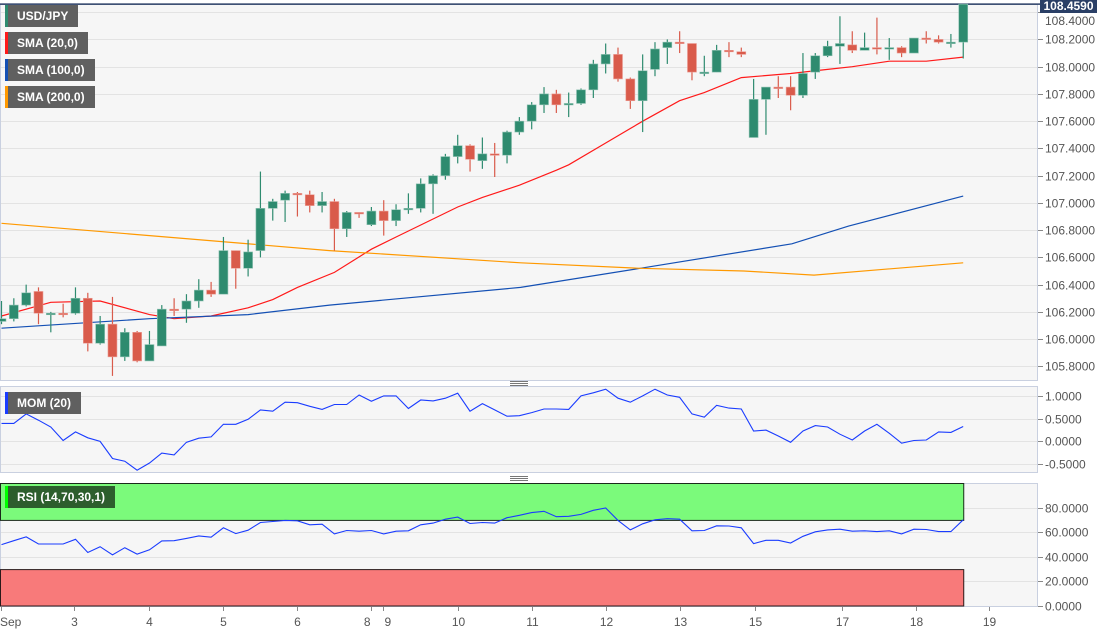  Describe the element at coordinates (1063, 607) in the screenshot. I see `rsi-axis-label: 0.0000` at that location.